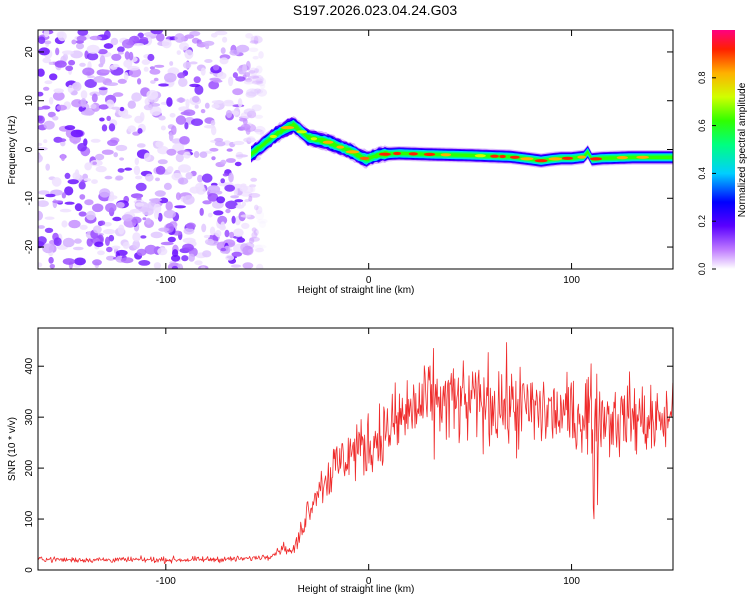 The height and width of the screenshot is (600, 750). What do you see at coordinates (29, 416) in the screenshot?
I see `y-tick-label: 300` at bounding box center [29, 416].